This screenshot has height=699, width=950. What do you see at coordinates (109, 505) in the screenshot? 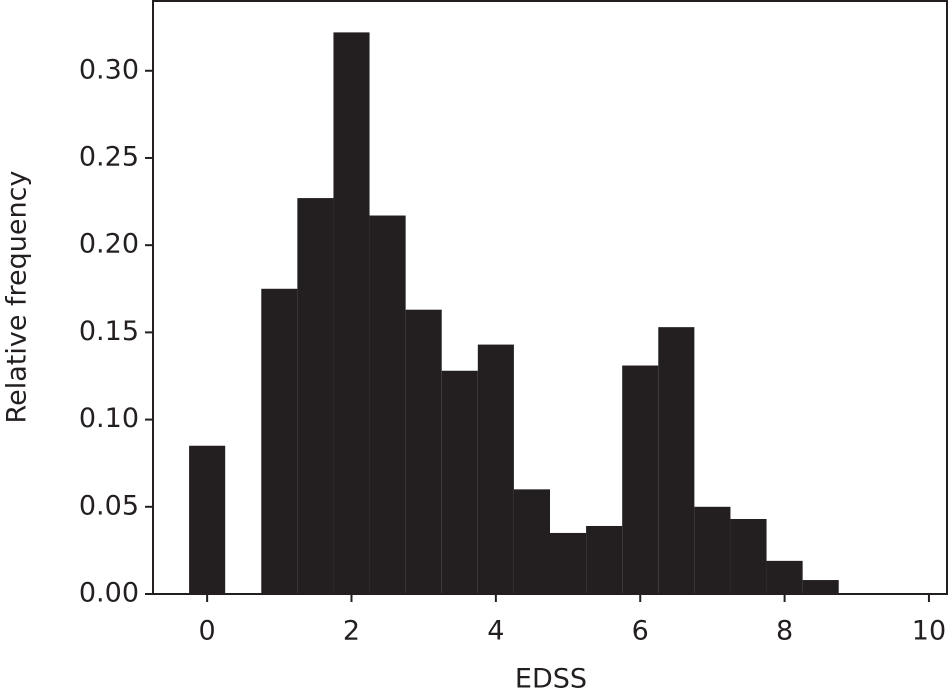
I see `y-tick-label: 0.05` at bounding box center [109, 505].